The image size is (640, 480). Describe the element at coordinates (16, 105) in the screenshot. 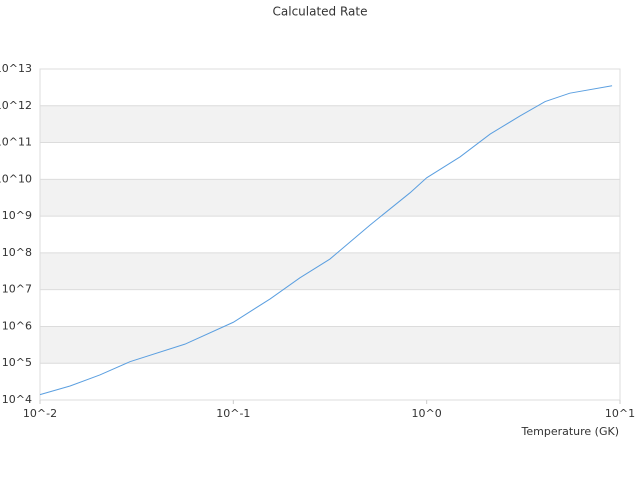

I see `y-tick-label: 10^12` at that location.